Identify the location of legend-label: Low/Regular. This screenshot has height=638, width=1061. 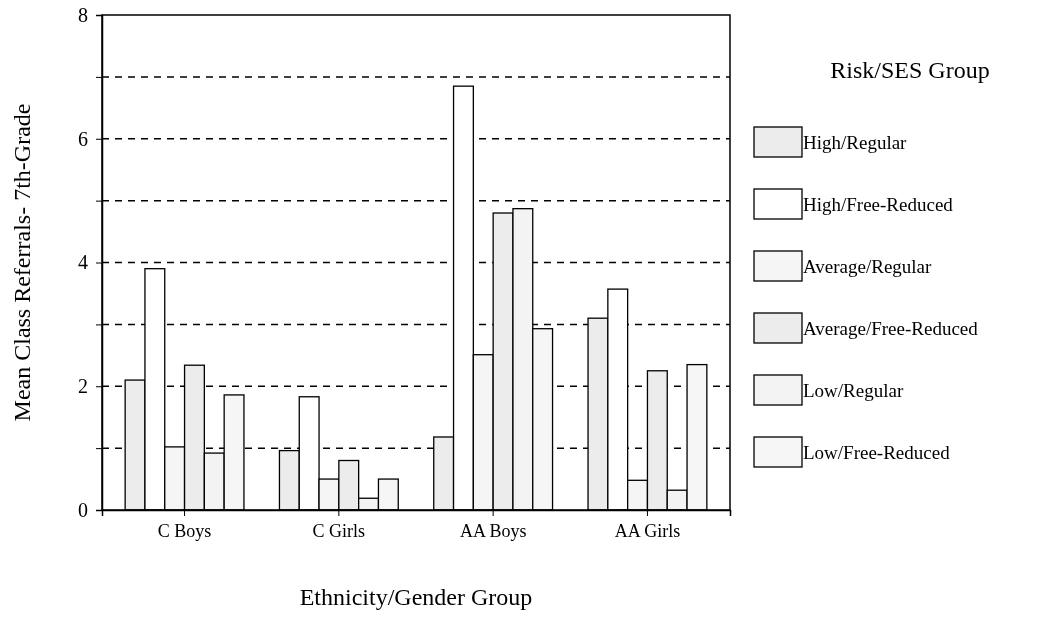
(853, 390).